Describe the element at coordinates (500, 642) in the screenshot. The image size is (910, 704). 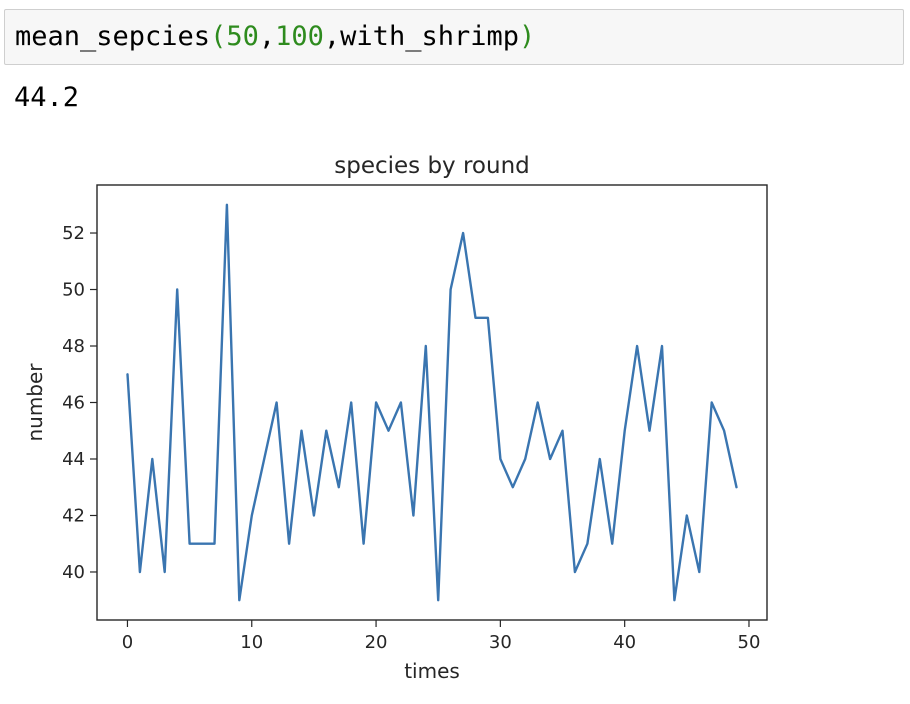
I see `x-tick-label: 30` at that location.